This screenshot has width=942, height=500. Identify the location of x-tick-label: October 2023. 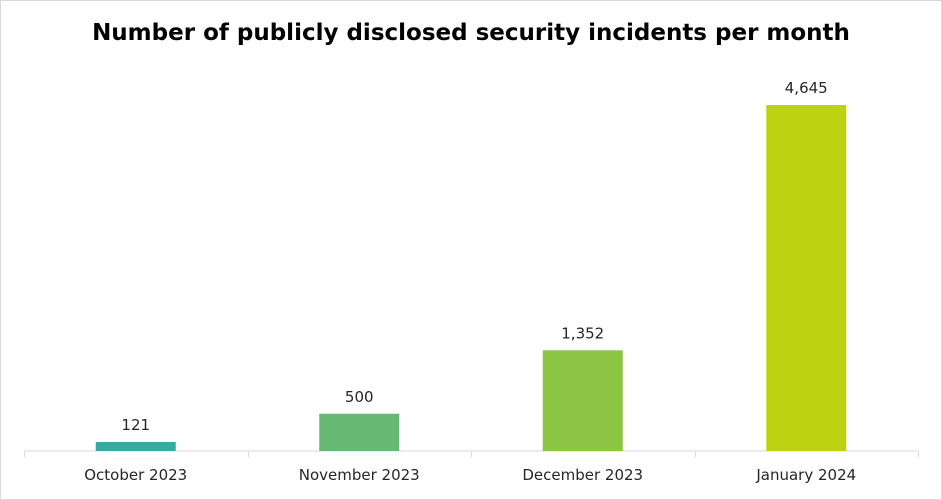
(135, 475).